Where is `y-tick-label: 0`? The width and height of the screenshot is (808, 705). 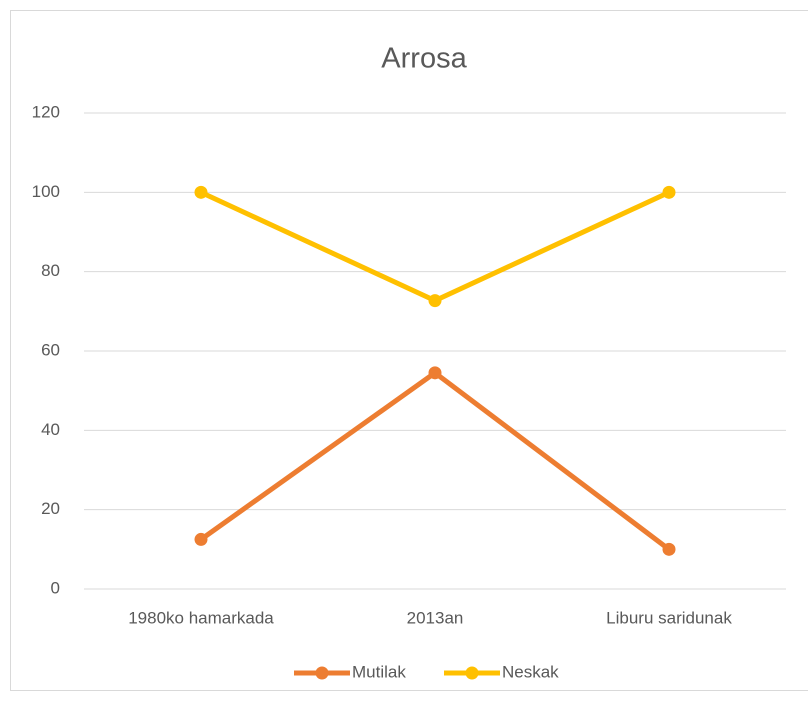
y-tick-label: 0 is located at coordinates (55, 587).